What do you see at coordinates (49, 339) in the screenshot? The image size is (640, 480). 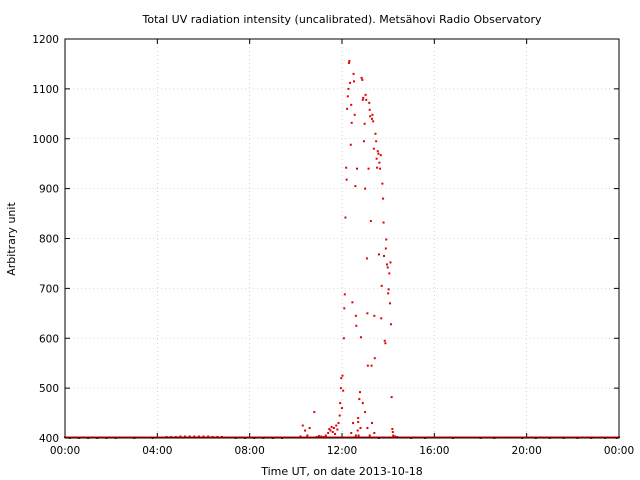 I see `y-tick-label: 600` at bounding box center [49, 339].